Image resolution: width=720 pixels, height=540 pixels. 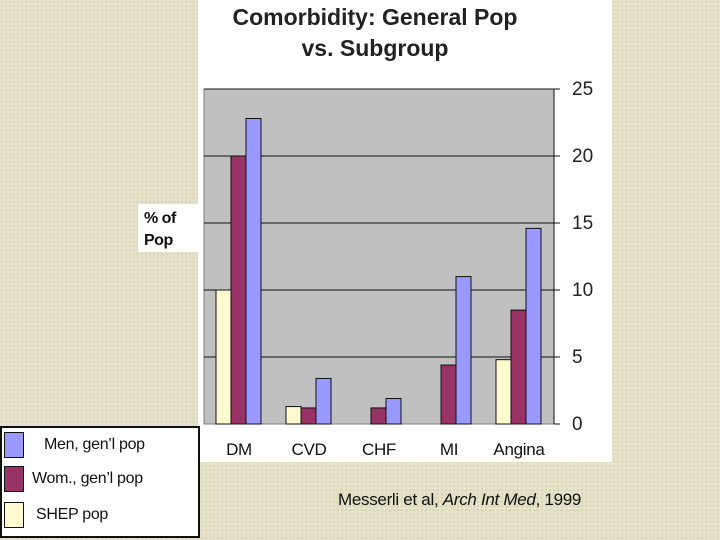 What do you see at coordinates (160, 218) in the screenshot?
I see `y-axis-label-line-1: % of` at bounding box center [160, 218].